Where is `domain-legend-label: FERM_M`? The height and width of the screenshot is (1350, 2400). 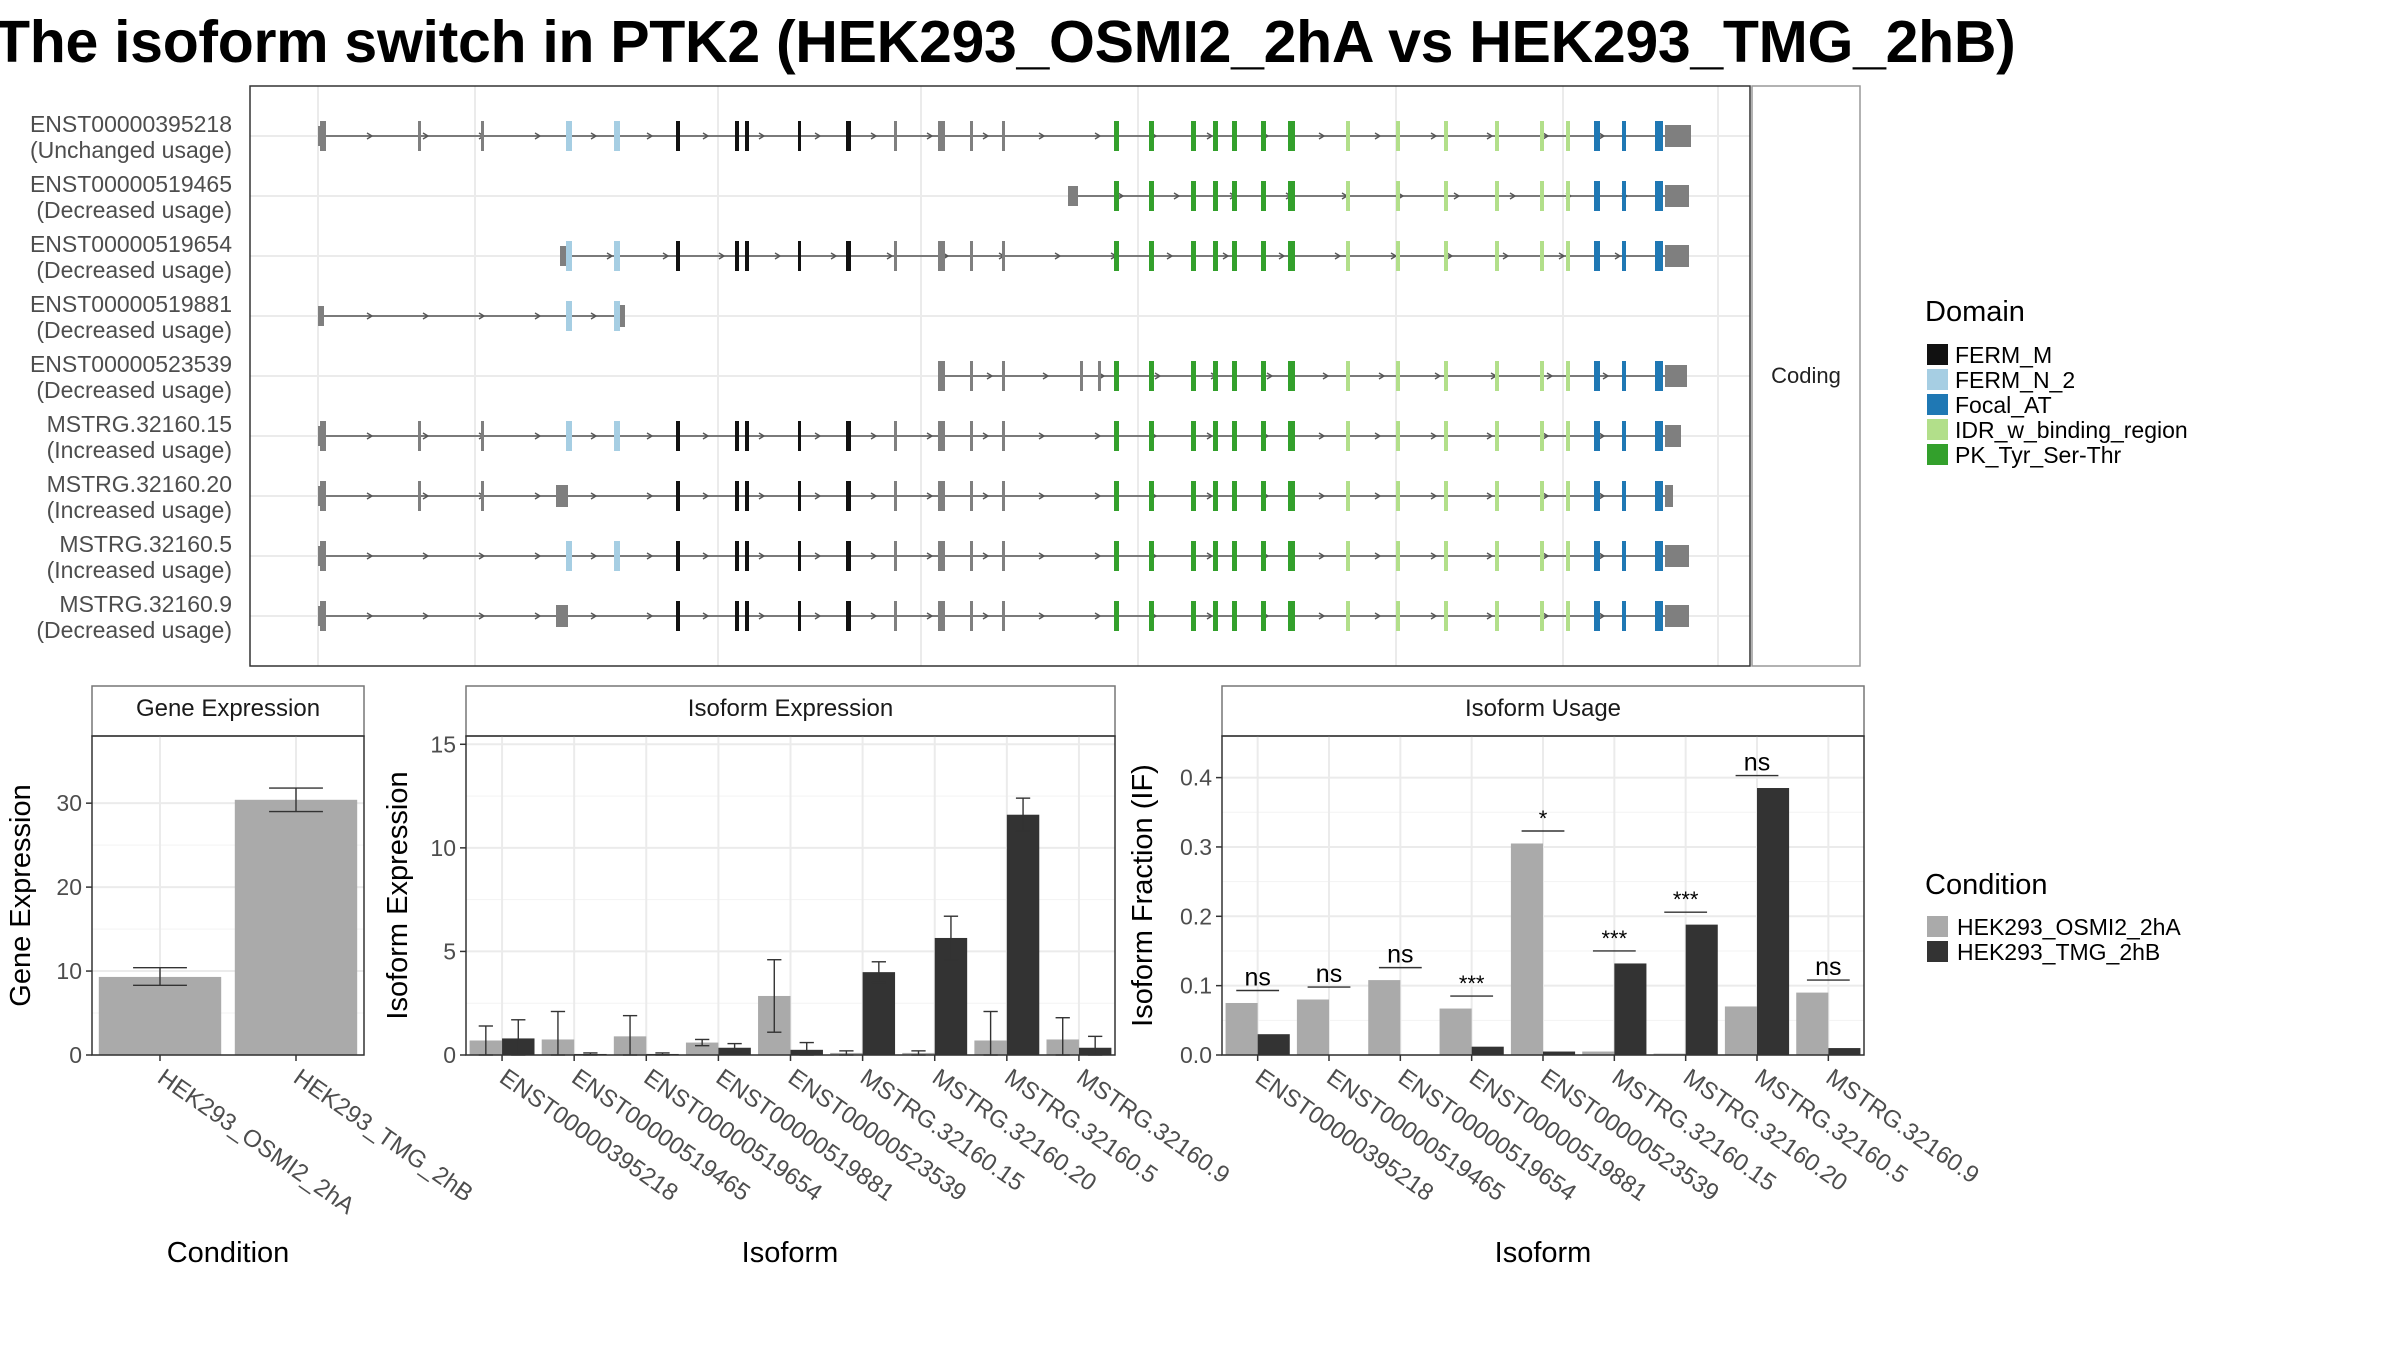 domain-legend-label: FERM_M is located at coordinates (2003, 355).